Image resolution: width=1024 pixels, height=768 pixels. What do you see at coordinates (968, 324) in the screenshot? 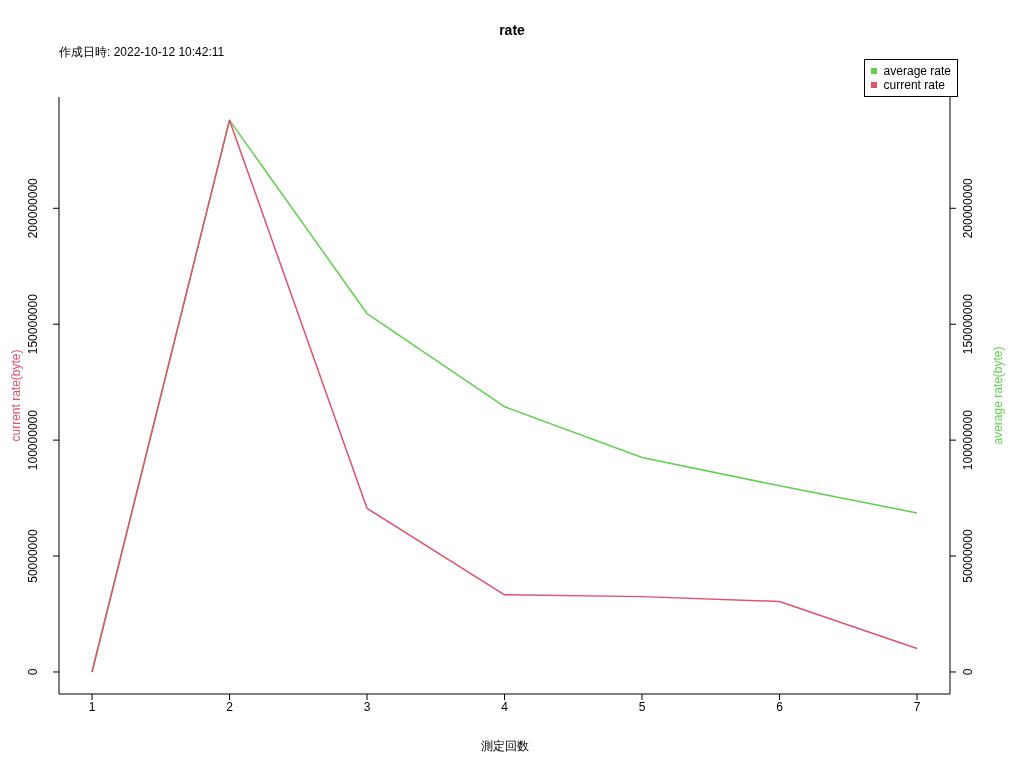
I see `y2-tick-label: 150000000` at bounding box center [968, 324].